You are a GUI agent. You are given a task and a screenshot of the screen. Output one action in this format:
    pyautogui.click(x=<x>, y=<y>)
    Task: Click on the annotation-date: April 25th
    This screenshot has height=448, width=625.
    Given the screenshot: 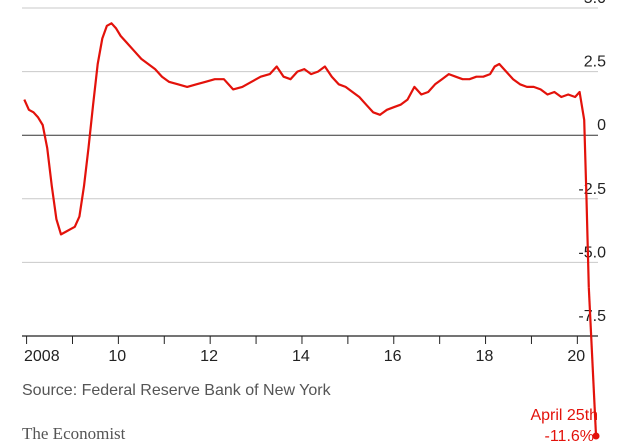 What is the action you would take?
    pyautogui.click(x=564, y=415)
    